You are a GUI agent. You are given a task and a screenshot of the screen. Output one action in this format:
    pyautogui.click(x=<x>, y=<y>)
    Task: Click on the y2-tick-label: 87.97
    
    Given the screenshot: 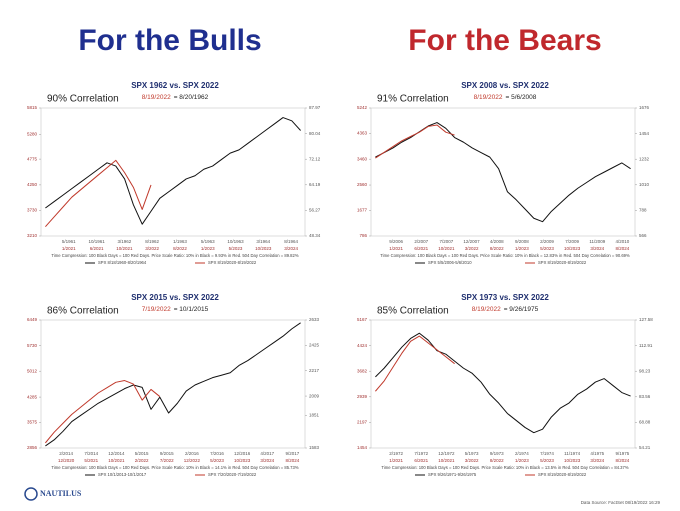 What is the action you would take?
    pyautogui.click(x=315, y=107)
    